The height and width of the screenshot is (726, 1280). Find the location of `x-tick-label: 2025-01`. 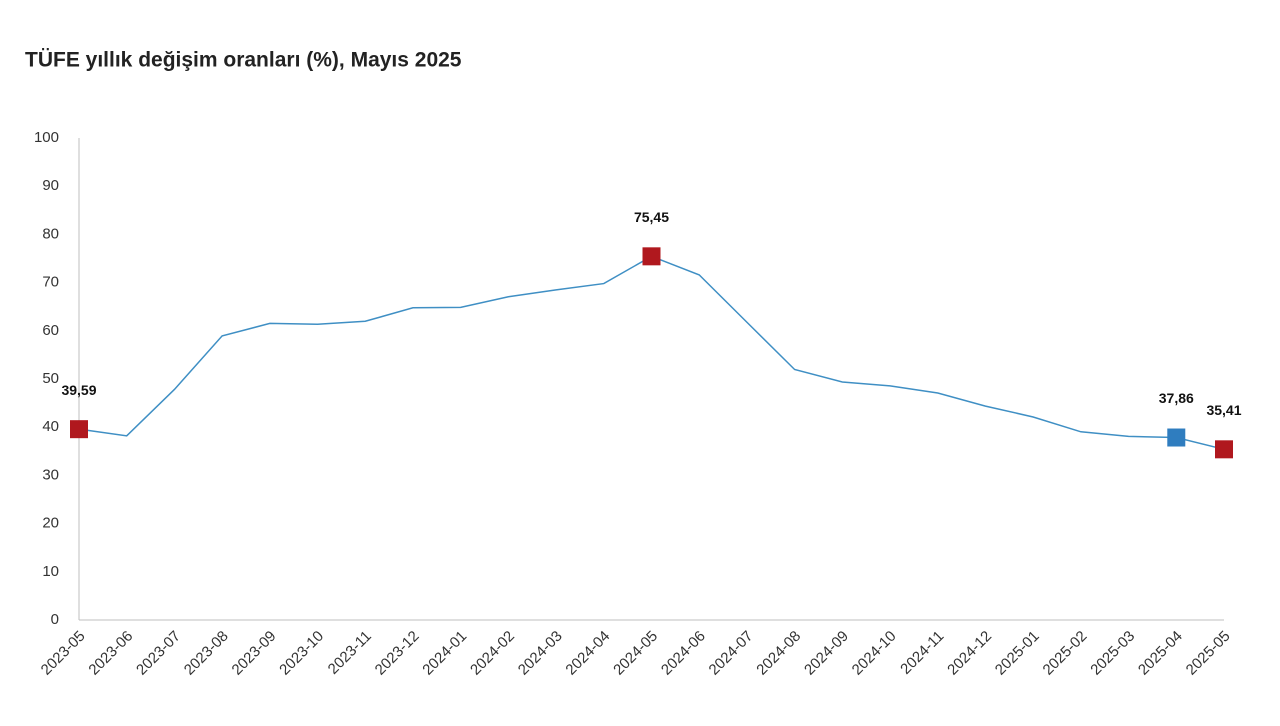

x-tick-label: 2025-01 is located at coordinates (1017, 653).